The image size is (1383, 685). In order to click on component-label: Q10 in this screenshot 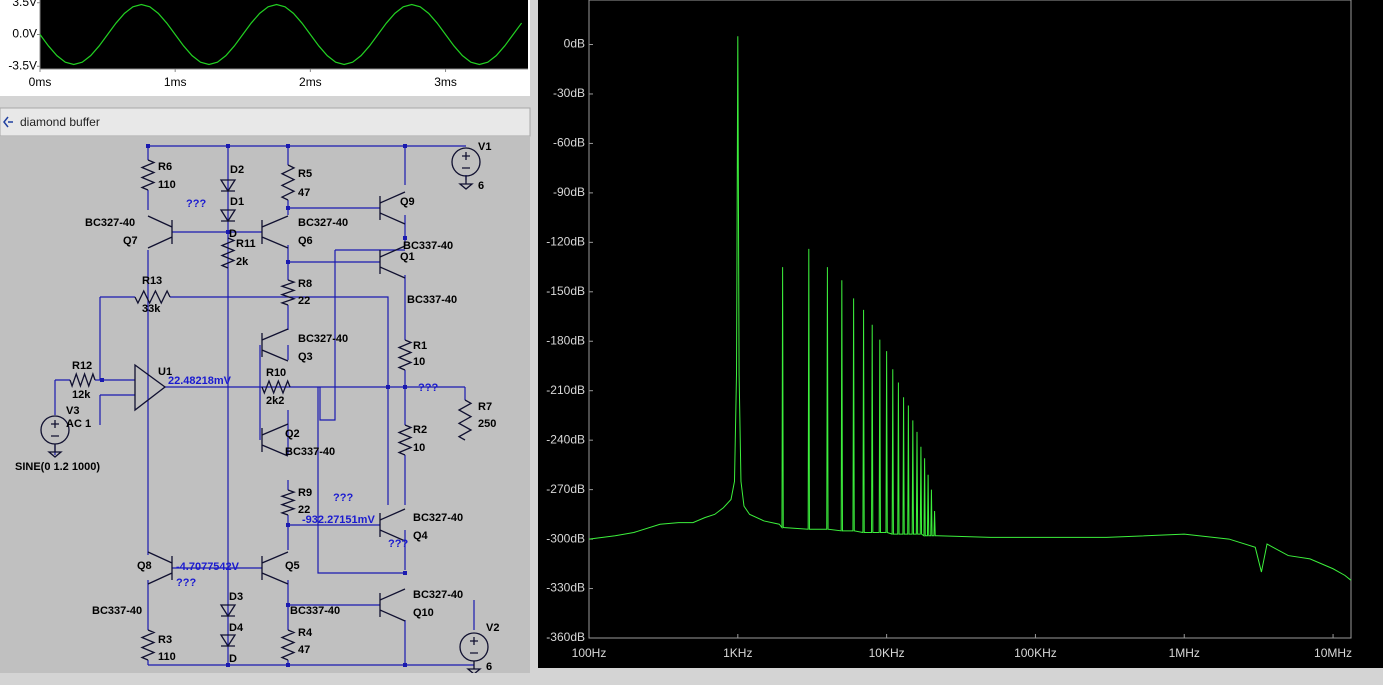, I will do `click(423, 613)`.